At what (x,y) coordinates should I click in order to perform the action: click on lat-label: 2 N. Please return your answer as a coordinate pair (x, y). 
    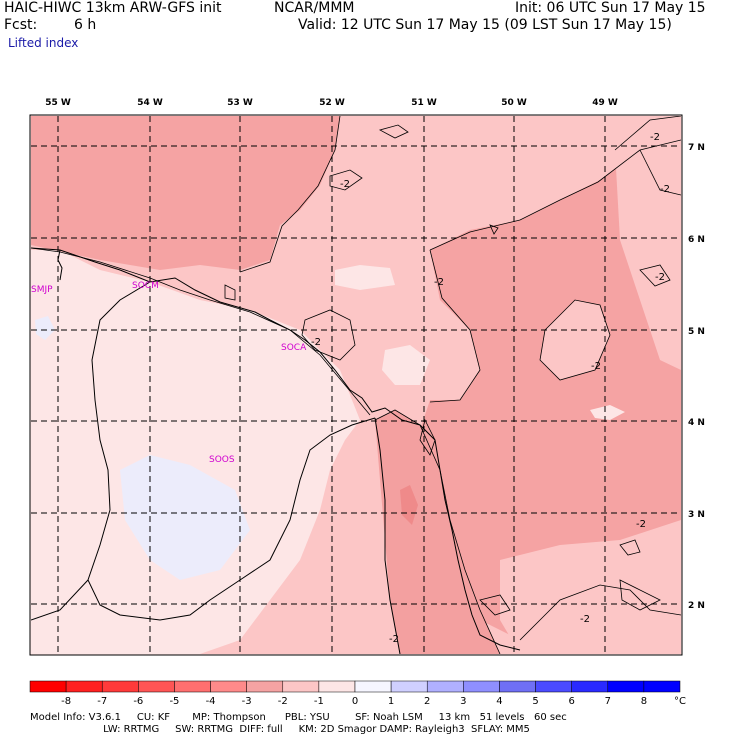
    Looking at the image, I should click on (696, 606).